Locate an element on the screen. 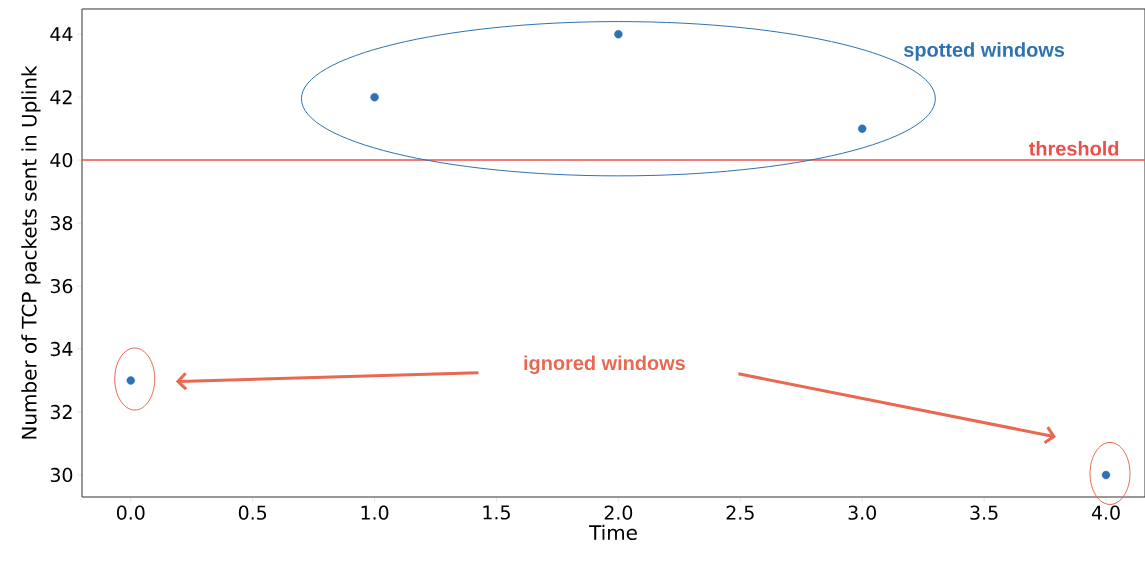 The height and width of the screenshot is (561, 1145). annotation: spotted windows is located at coordinates (984, 51).